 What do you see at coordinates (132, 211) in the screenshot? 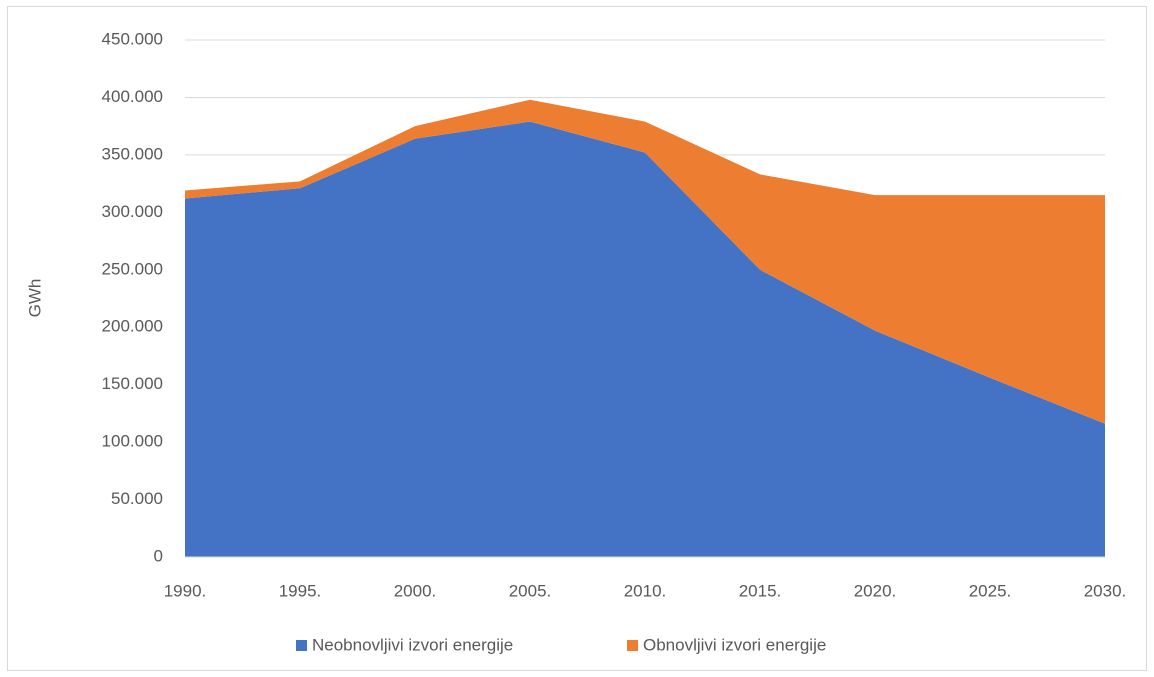
I see `y-tick-label: 300.000` at bounding box center [132, 211].